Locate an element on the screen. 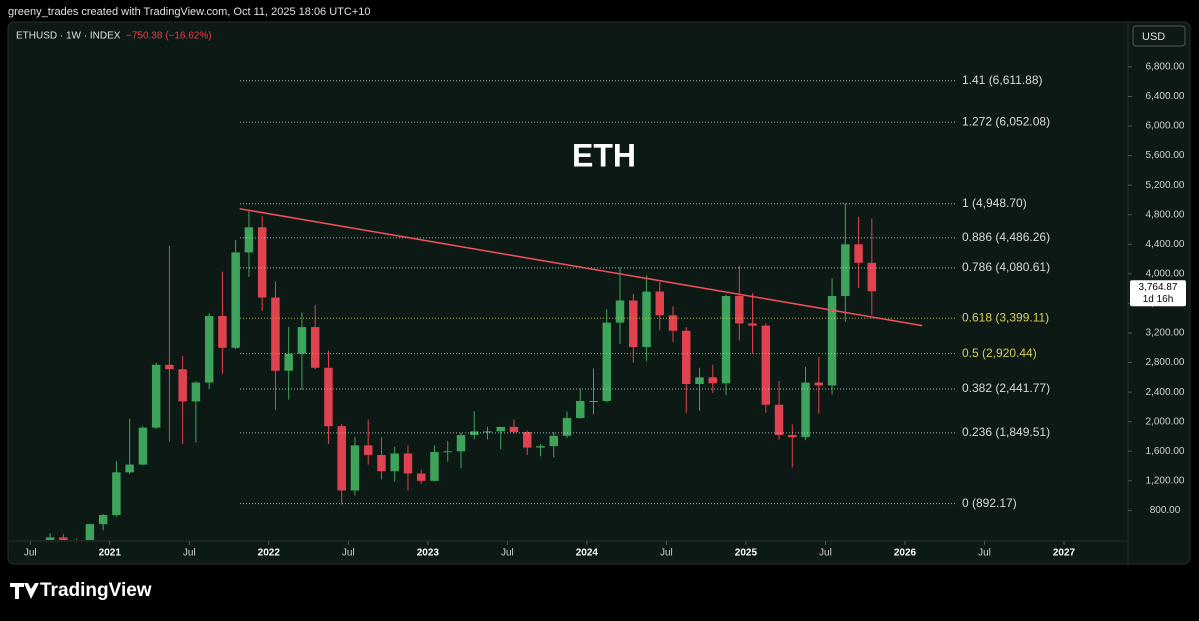  fib-label: 0.886 (4,486.26) is located at coordinates (1006, 237).